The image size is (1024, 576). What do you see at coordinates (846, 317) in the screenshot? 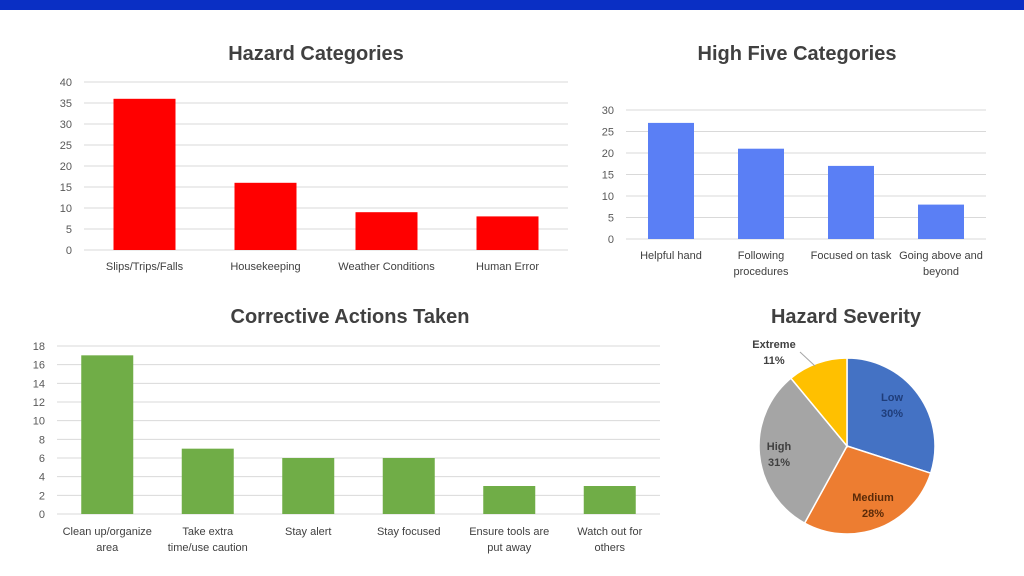
I see `severity-chart-title: Hazard Severity` at bounding box center [846, 317].